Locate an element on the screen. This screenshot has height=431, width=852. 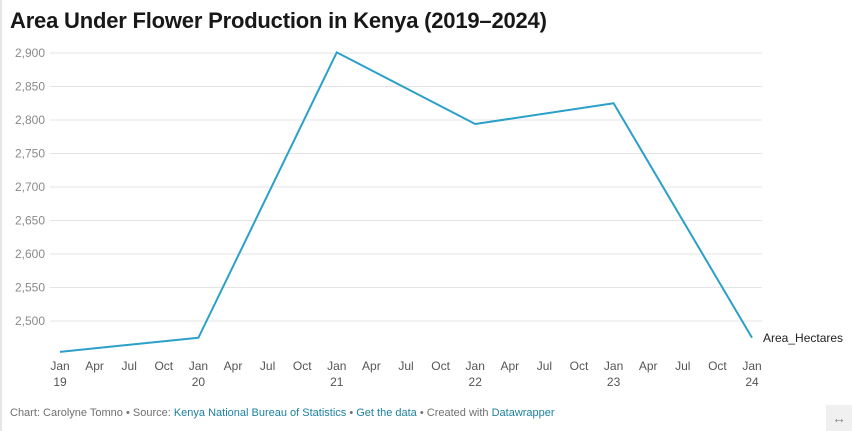
y-tick-label: 2,750 is located at coordinates (30, 154).